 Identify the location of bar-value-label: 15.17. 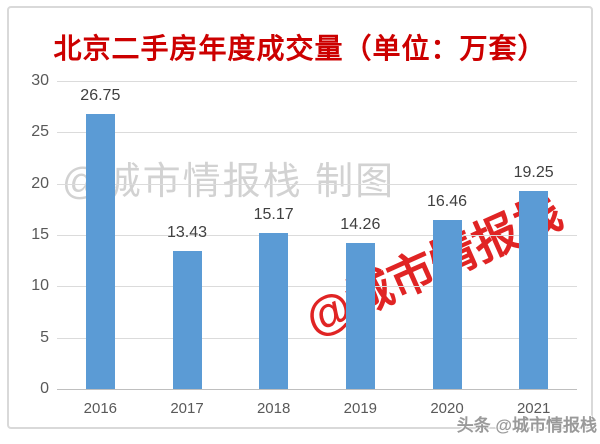
(273, 215).